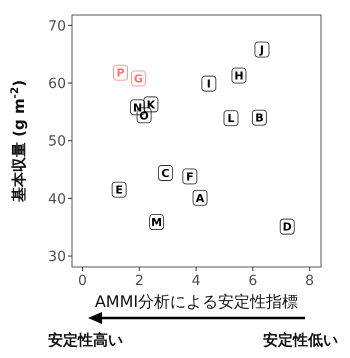 This screenshot has height=358, width=350. What do you see at coordinates (119, 190) in the screenshot?
I see `series-label: E` at bounding box center [119, 190].